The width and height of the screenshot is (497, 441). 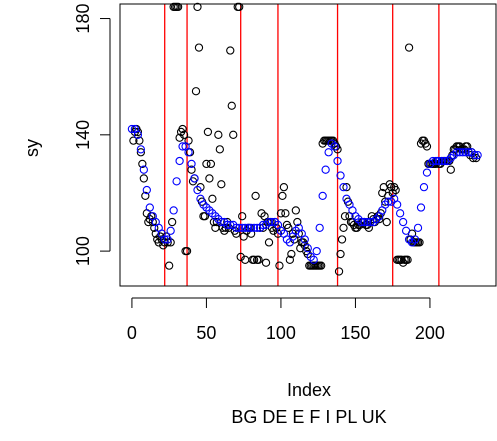 What do you see at coordinates (32, 148) in the screenshot?
I see `y-axis-label: sy` at bounding box center [32, 148].